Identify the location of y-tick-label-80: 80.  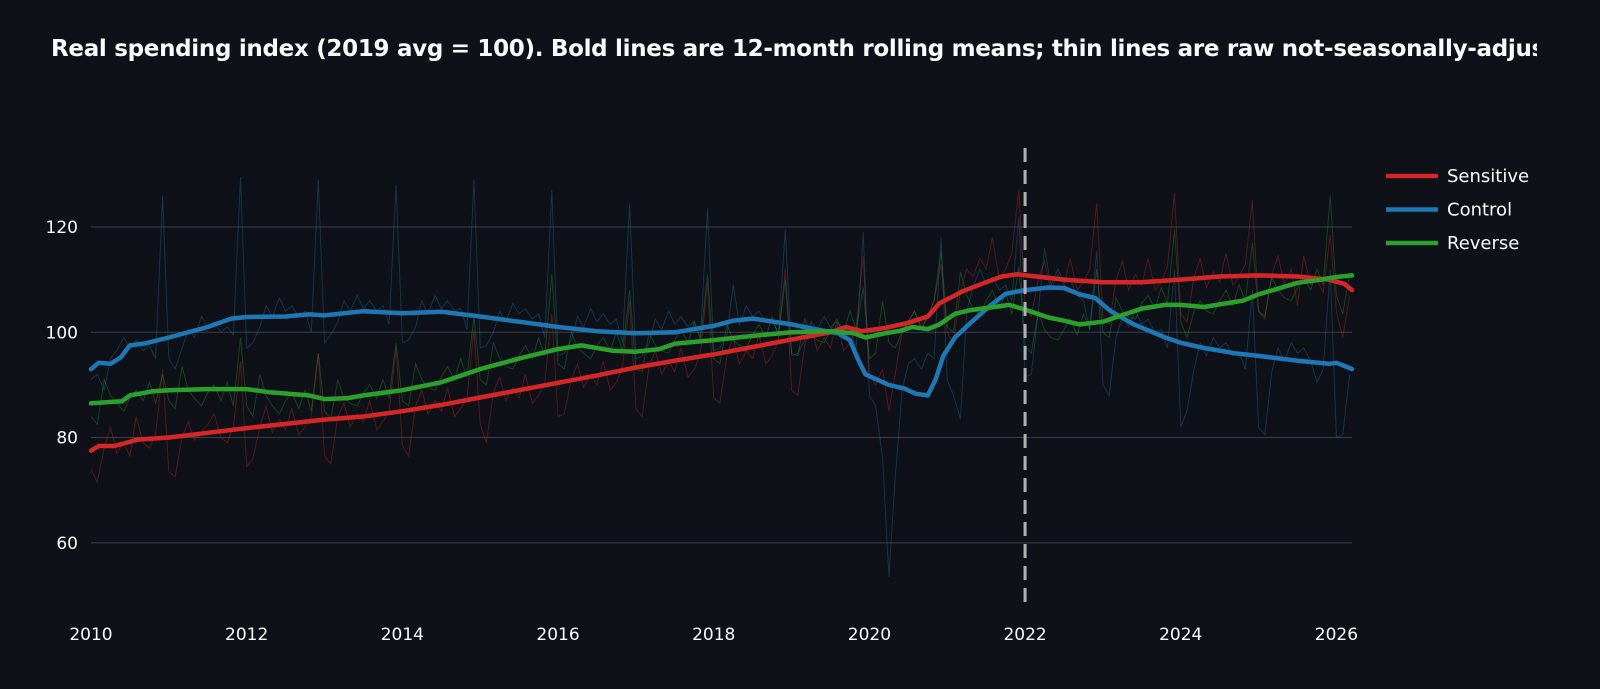
(67, 439).